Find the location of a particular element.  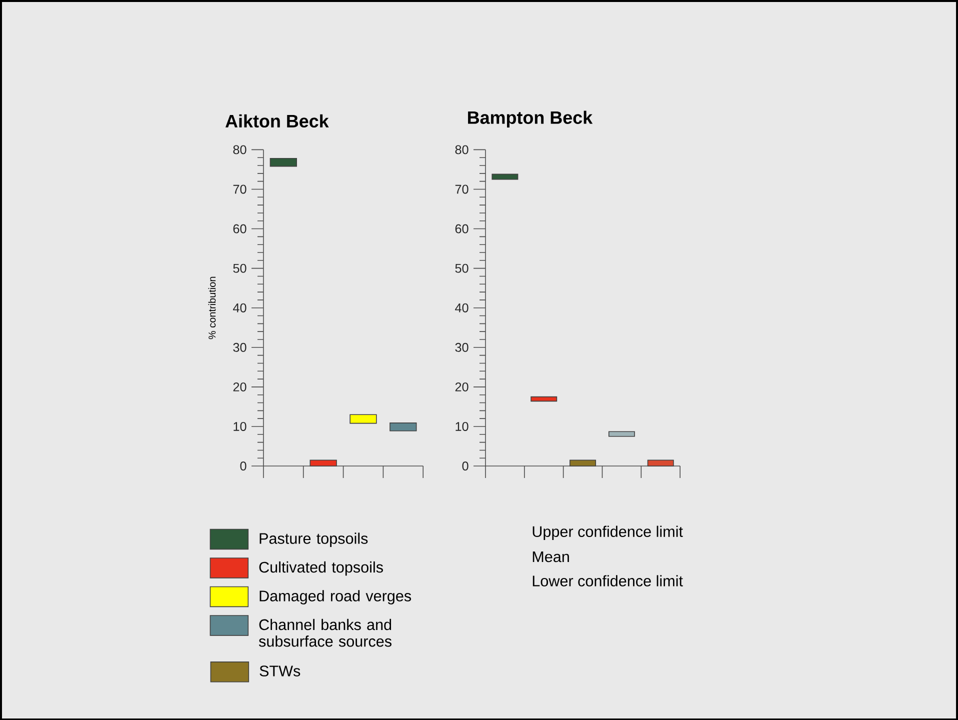

text: Lower confidence limit is located at coordinates (607, 580).